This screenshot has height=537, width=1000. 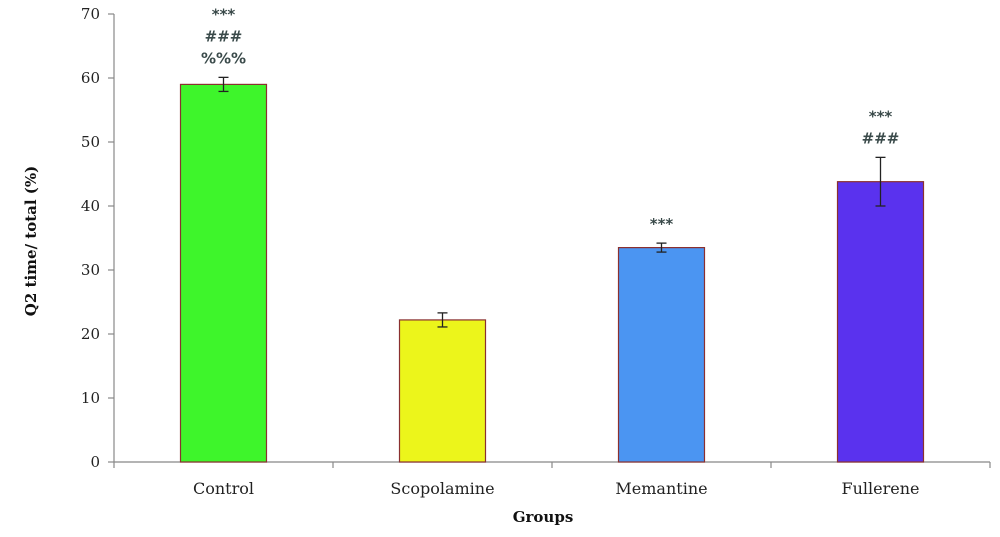 What do you see at coordinates (31, 241) in the screenshot?
I see `y-axis-title: Q2 time/ total (%)` at bounding box center [31, 241].